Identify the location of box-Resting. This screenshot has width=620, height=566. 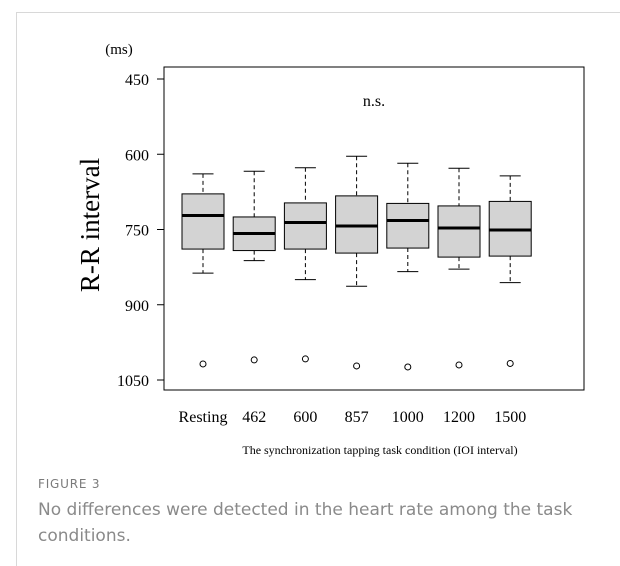
(203, 270).